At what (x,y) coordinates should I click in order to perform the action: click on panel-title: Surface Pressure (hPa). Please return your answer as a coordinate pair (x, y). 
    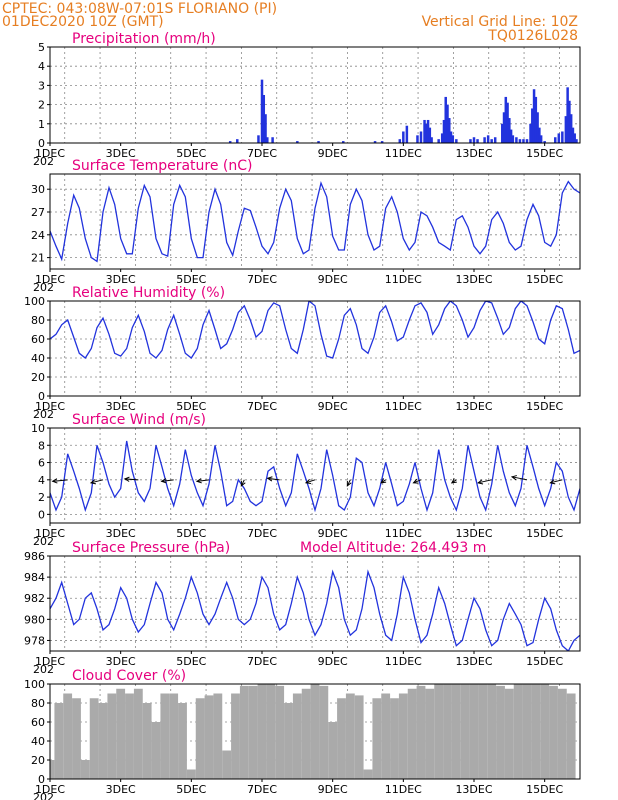
    Looking at the image, I should click on (151, 548).